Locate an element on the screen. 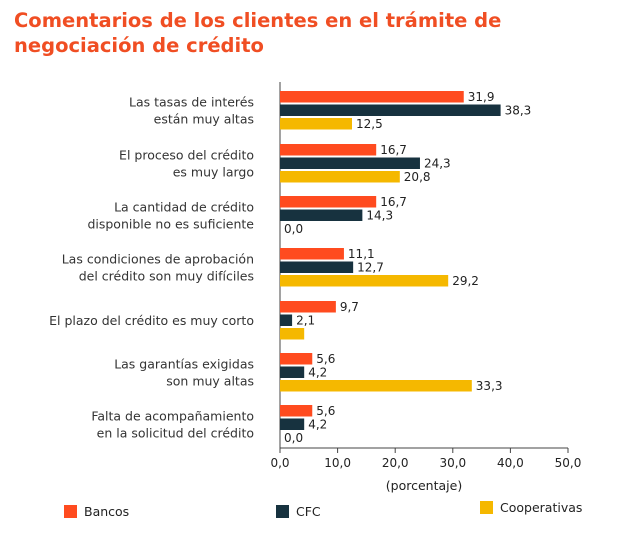 This screenshot has width=624, height=543. category-label: Las tasas de interés is located at coordinates (191, 101).